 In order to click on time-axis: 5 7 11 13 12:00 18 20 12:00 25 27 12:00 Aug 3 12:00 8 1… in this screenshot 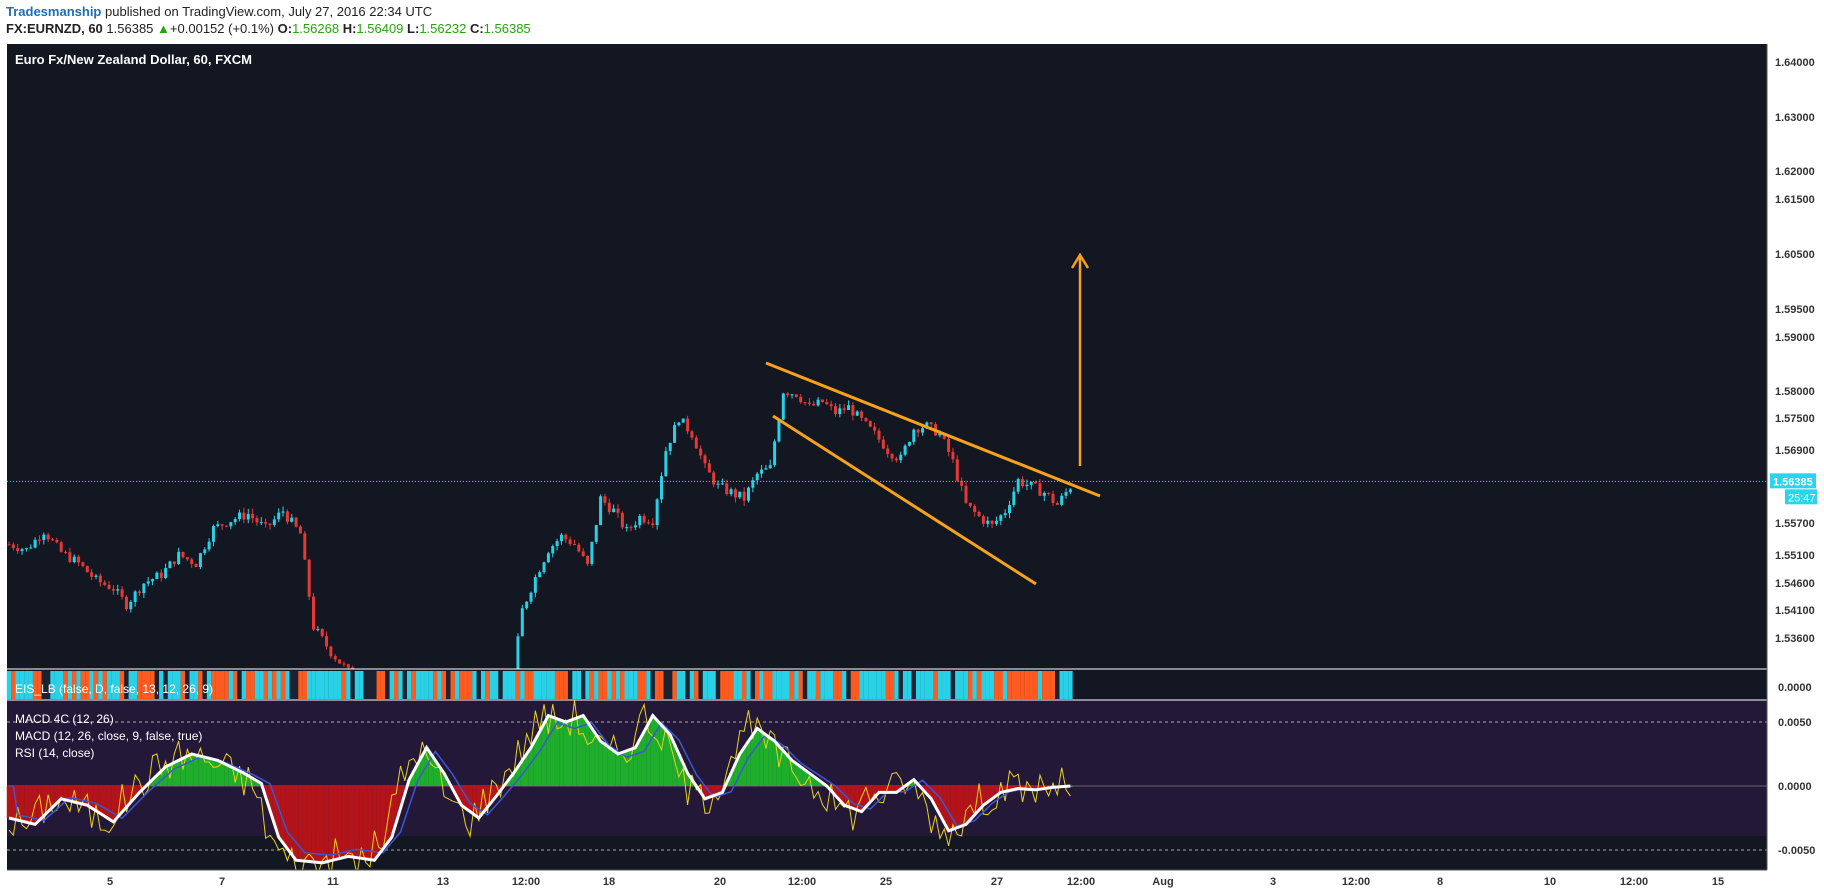, I will do `click(887, 881)`.